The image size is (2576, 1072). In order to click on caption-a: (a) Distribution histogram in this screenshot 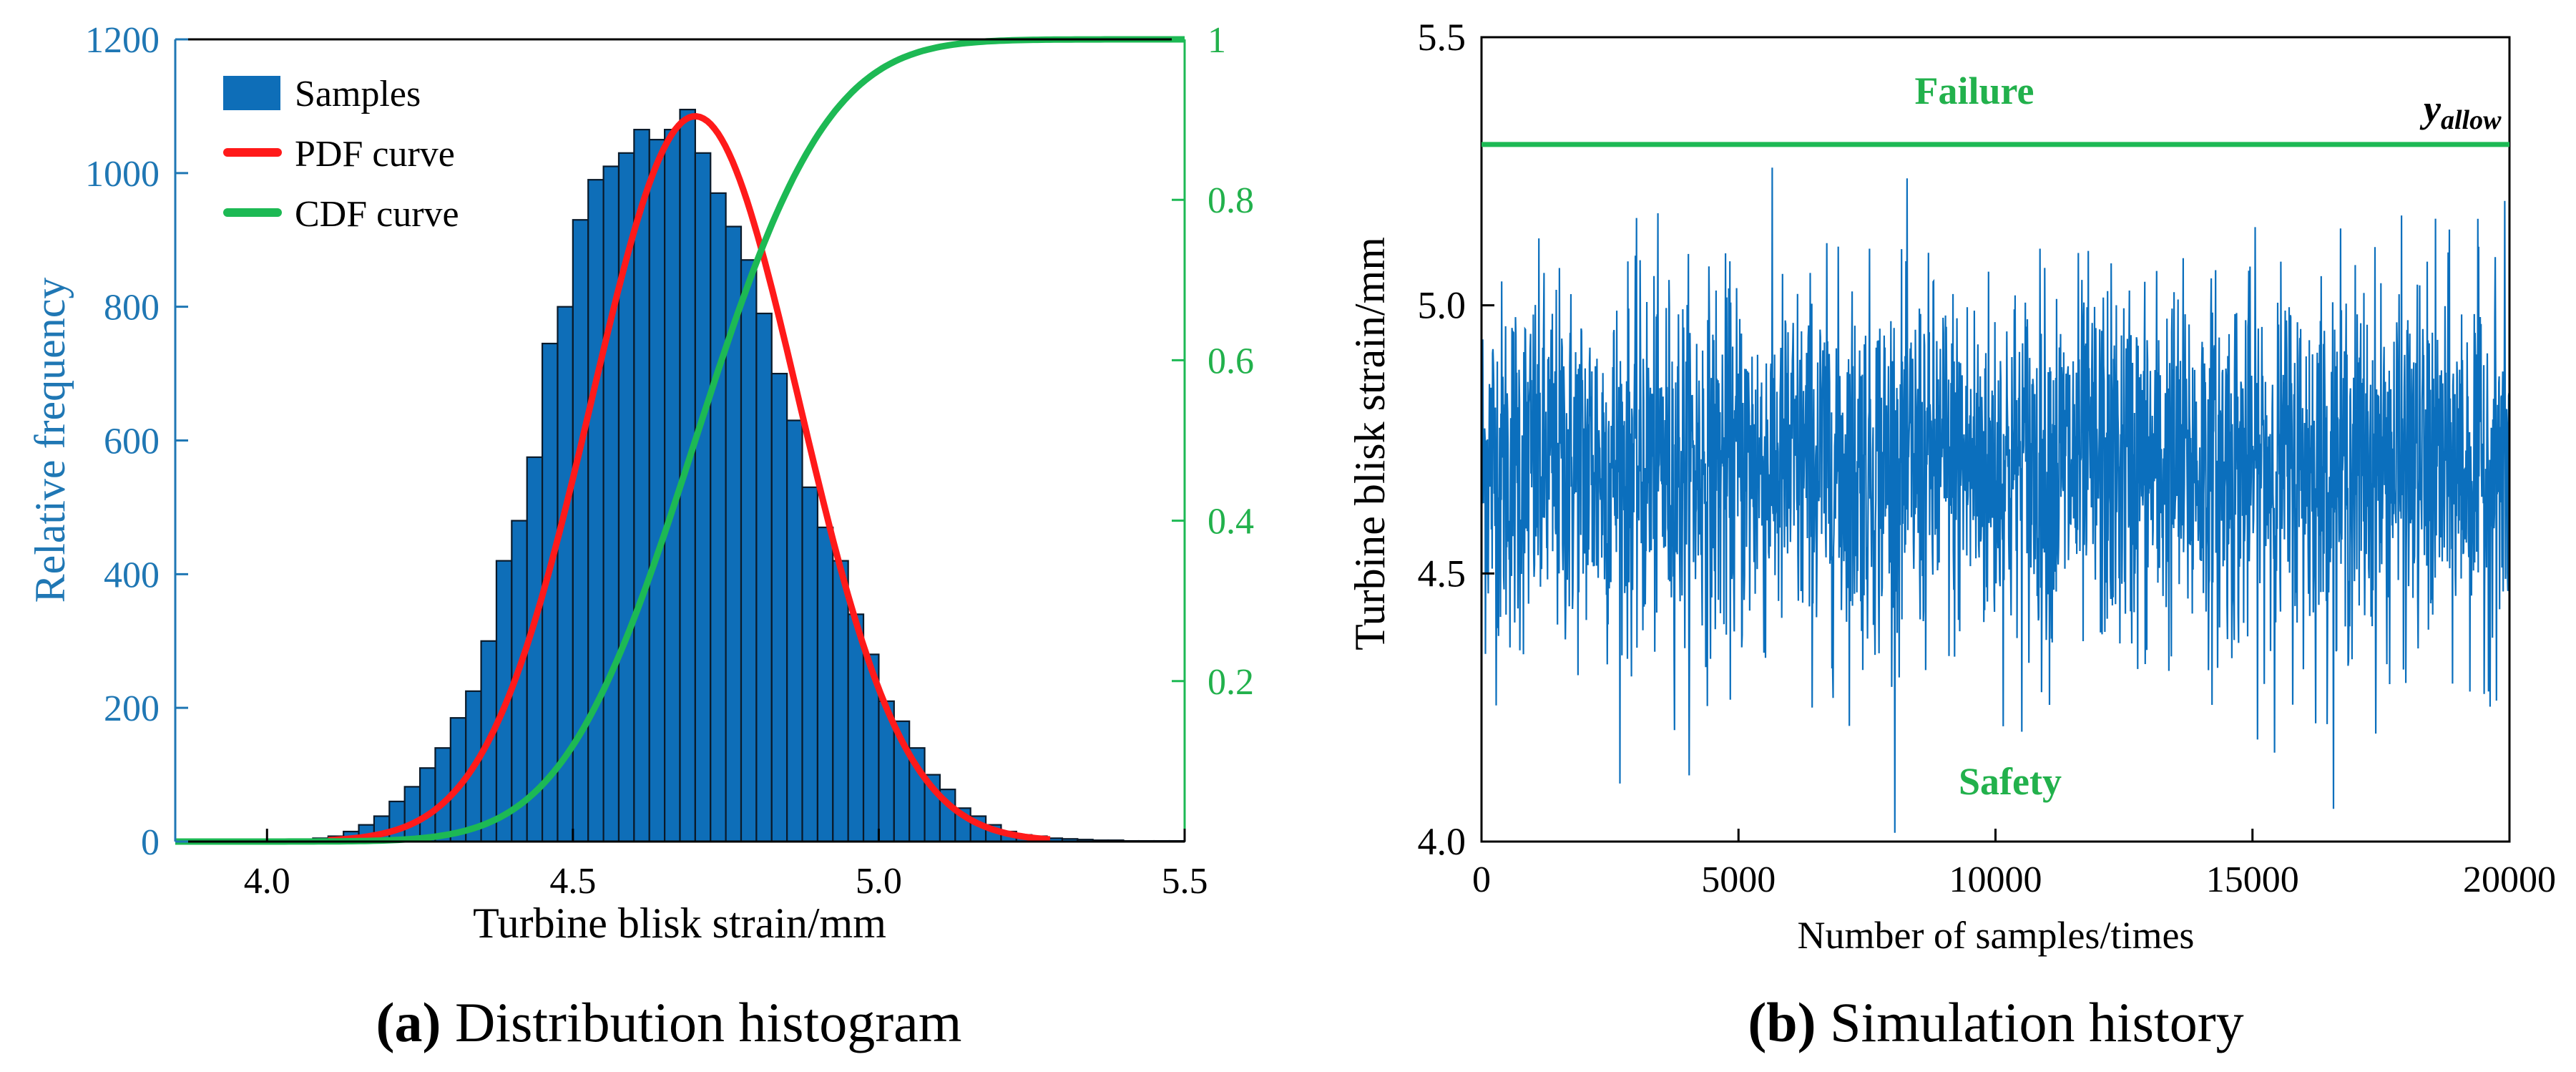, I will do `click(669, 1022)`.